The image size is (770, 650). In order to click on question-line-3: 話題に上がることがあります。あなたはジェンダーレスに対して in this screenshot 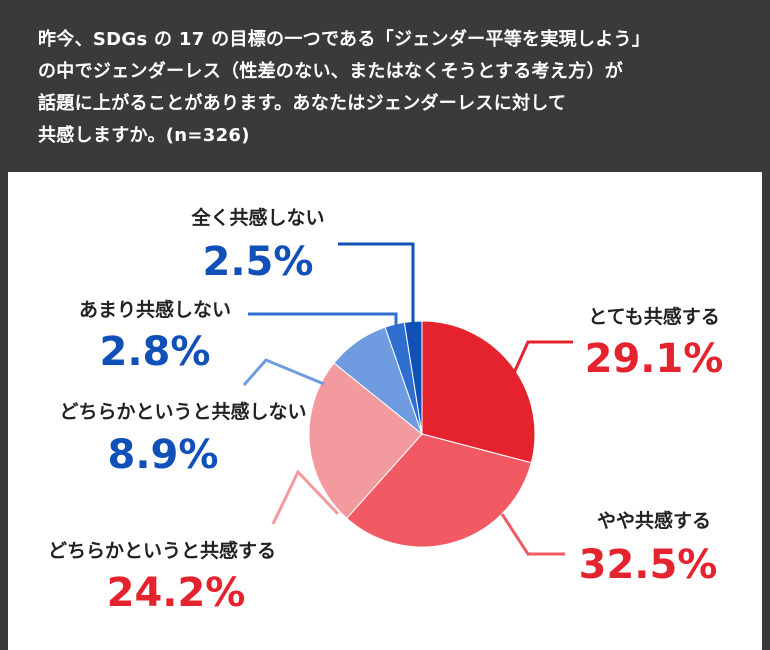, I will do `click(302, 103)`.